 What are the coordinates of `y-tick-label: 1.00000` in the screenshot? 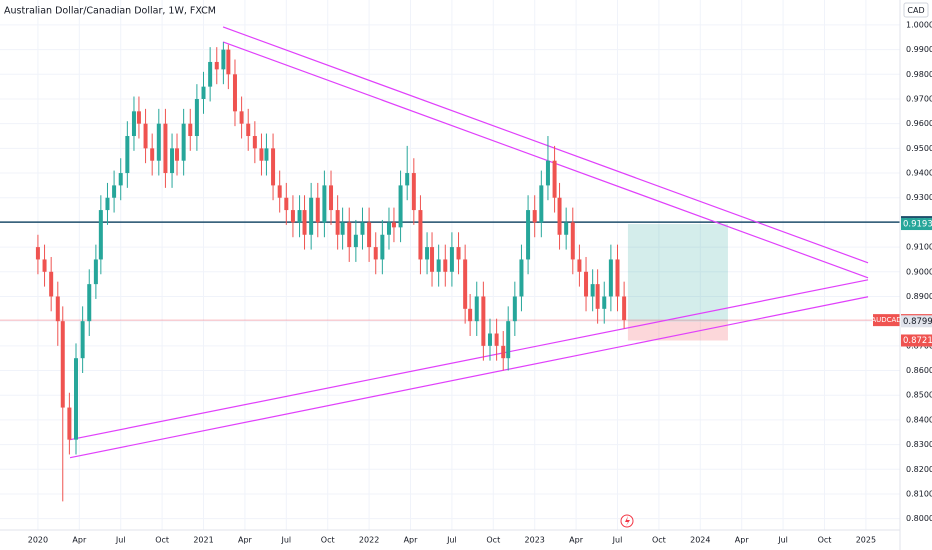 It's located at (919, 24).